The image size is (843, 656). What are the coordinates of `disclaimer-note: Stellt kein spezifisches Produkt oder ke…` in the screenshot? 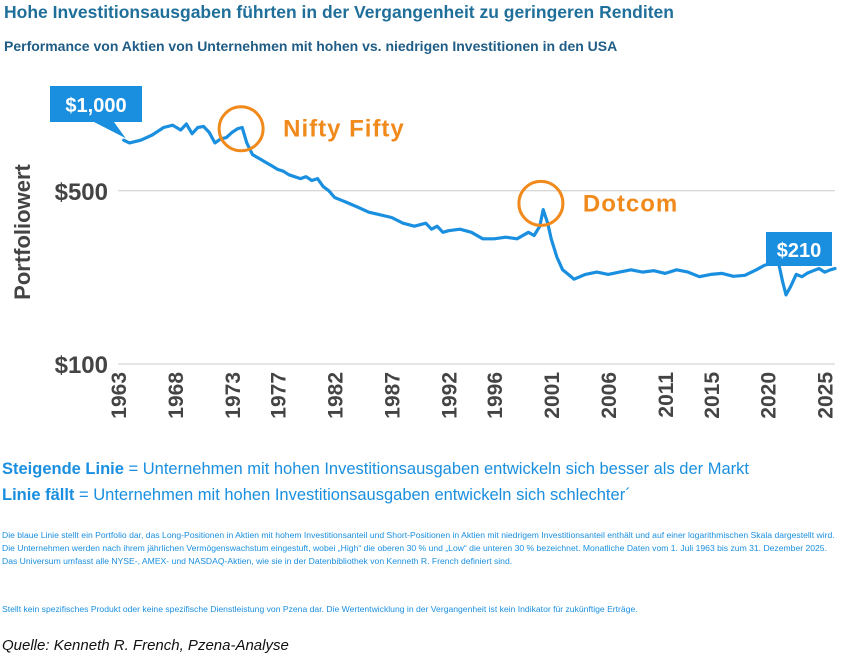 It's located at (320, 609).